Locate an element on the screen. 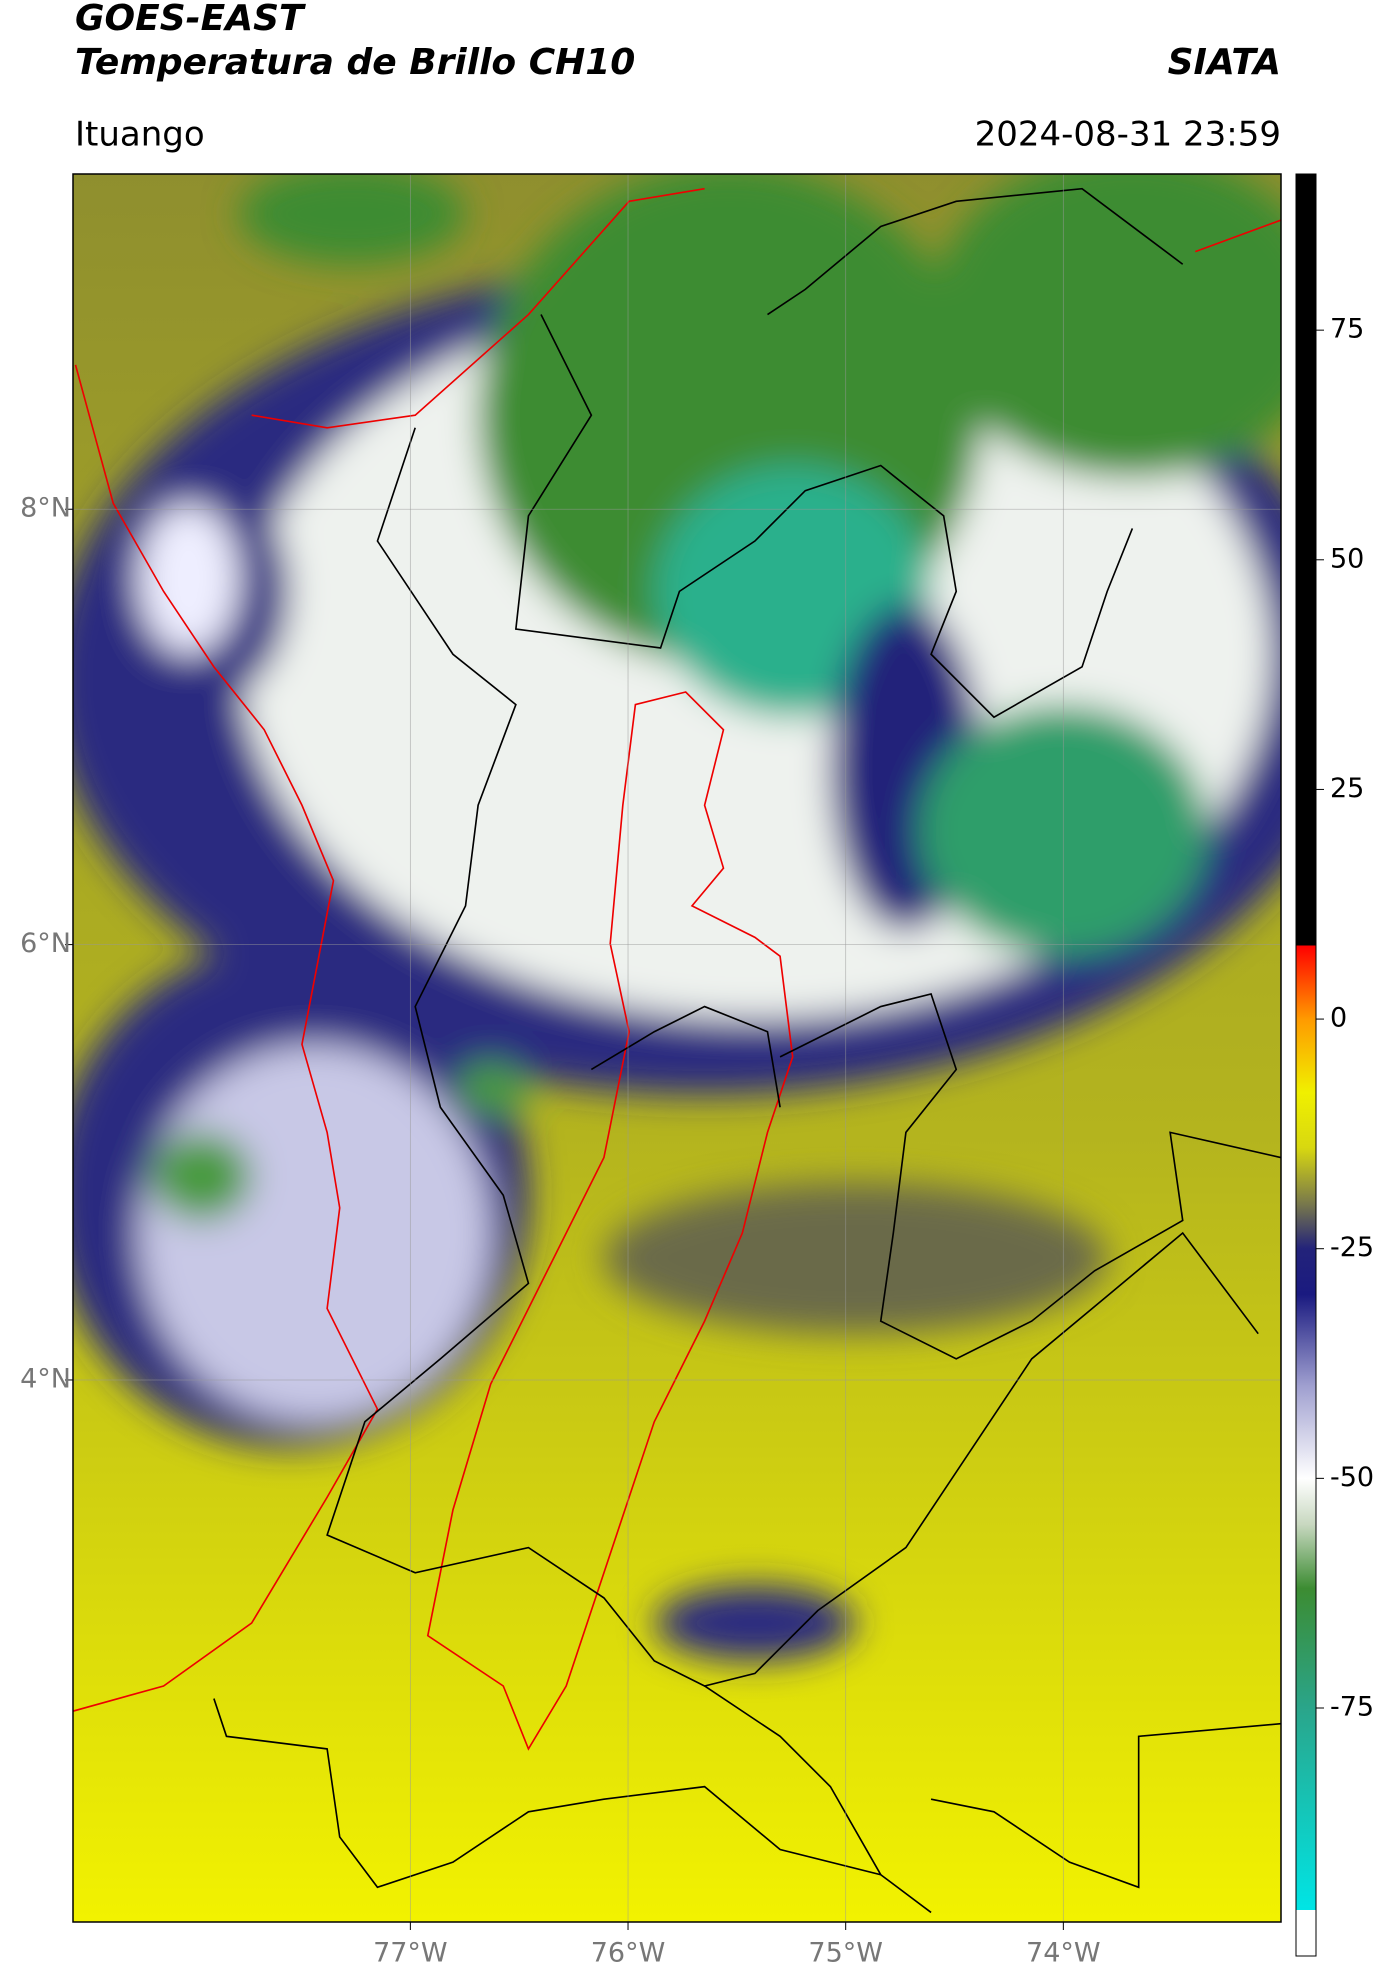 The height and width of the screenshot is (1985, 1384). x-tick-label: 77°W is located at coordinates (410, 1953).